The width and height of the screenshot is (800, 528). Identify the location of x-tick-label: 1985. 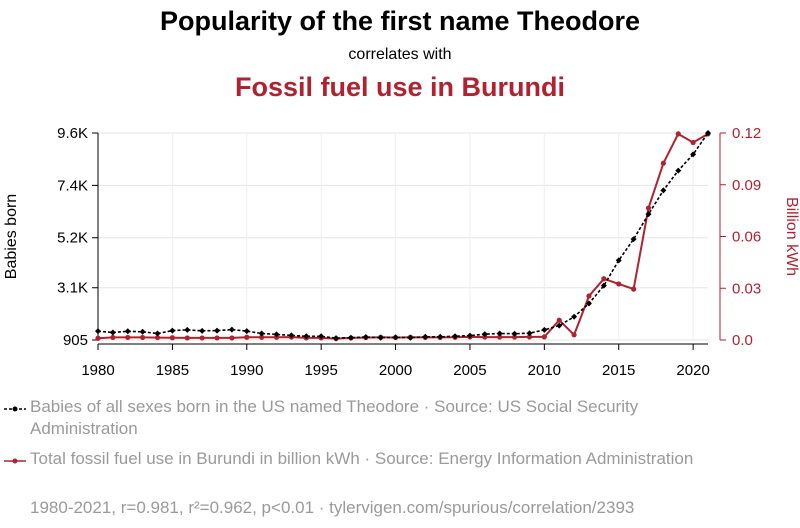
(172, 370).